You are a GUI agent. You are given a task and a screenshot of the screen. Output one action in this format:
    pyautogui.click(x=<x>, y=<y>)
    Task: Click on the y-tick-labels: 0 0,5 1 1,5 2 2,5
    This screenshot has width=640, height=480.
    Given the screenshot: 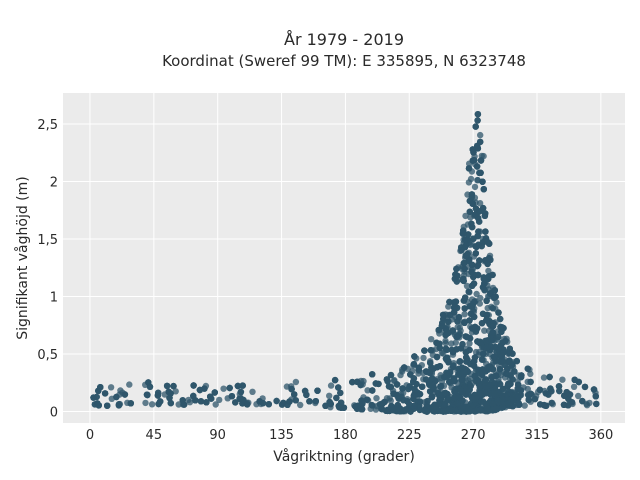 What is the action you would take?
    pyautogui.click(x=47, y=269)
    